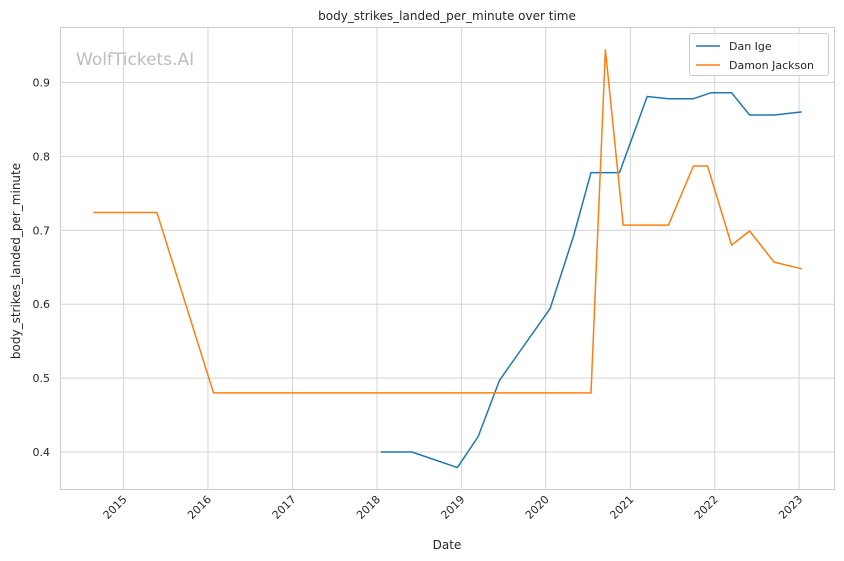 The width and height of the screenshot is (844, 561). I want to click on legend: Dan Ige Damon Jackson, so click(759, 54).